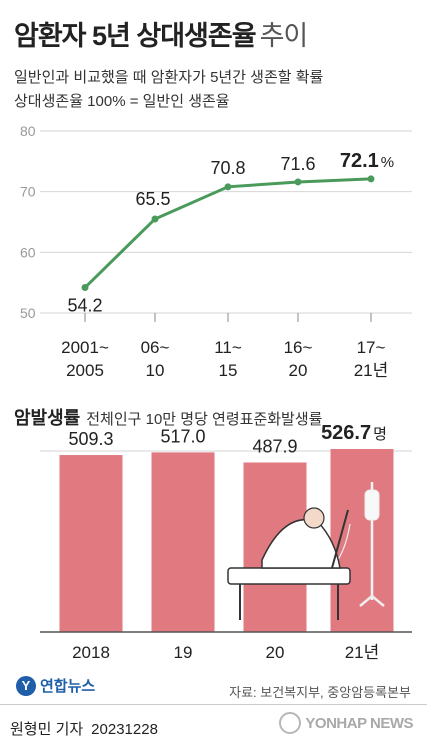 Image resolution: width=427 pixels, height=750 pixels. Describe the element at coordinates (122, 101) in the screenshot. I see `description-line-2: 상대생존율 100% = 일반인 생존율` at that location.